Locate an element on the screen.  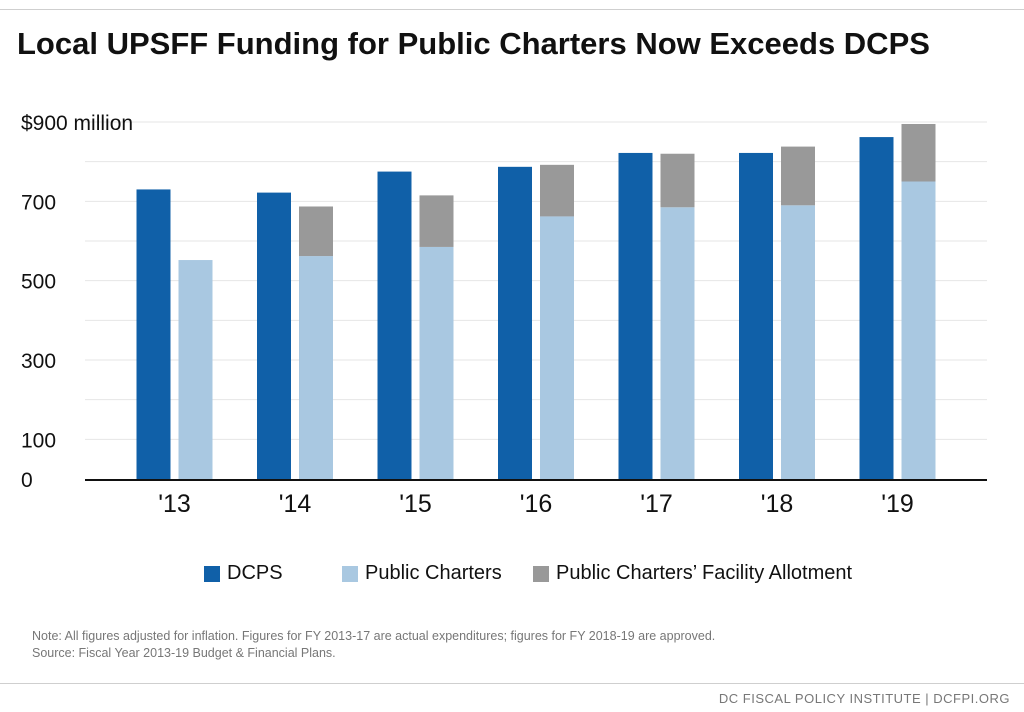
y-tick-label: 0 is located at coordinates (27, 480).